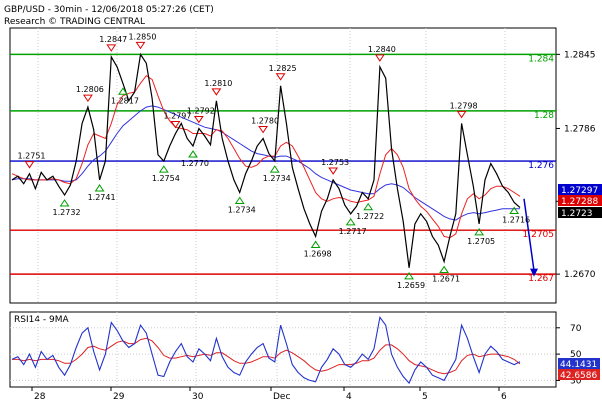 This screenshot has height=405, width=602. What do you see at coordinates (177, 115) in the screenshot?
I see `swing-high-label: 1.2797` at bounding box center [177, 115].